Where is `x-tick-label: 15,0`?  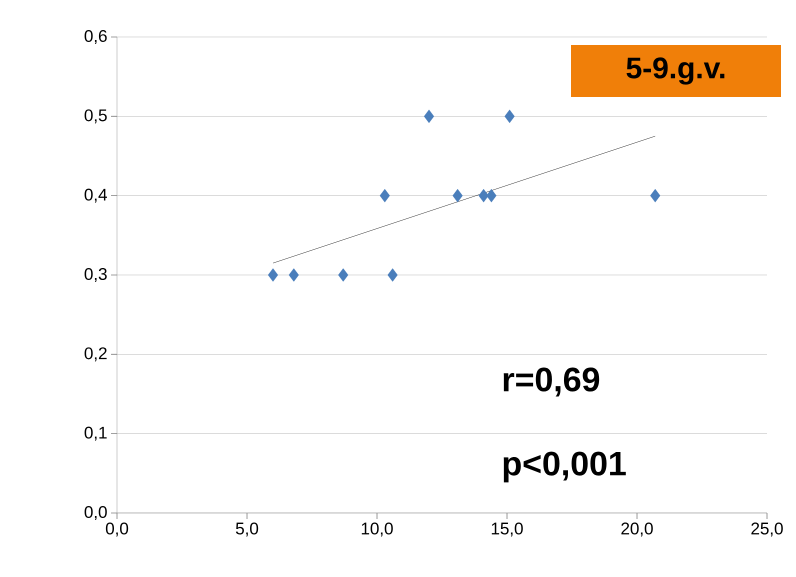
x-tick-label: 15,0 is located at coordinates (507, 529).